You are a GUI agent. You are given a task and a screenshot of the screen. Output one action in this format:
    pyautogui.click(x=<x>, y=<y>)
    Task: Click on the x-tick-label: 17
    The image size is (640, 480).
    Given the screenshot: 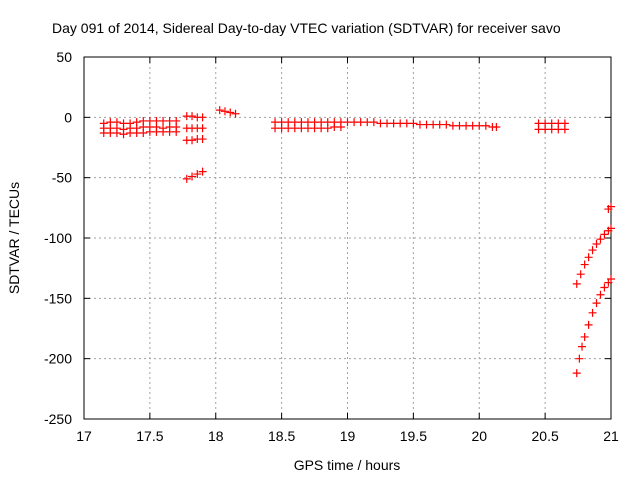 What is the action you would take?
    pyautogui.click(x=84, y=436)
    